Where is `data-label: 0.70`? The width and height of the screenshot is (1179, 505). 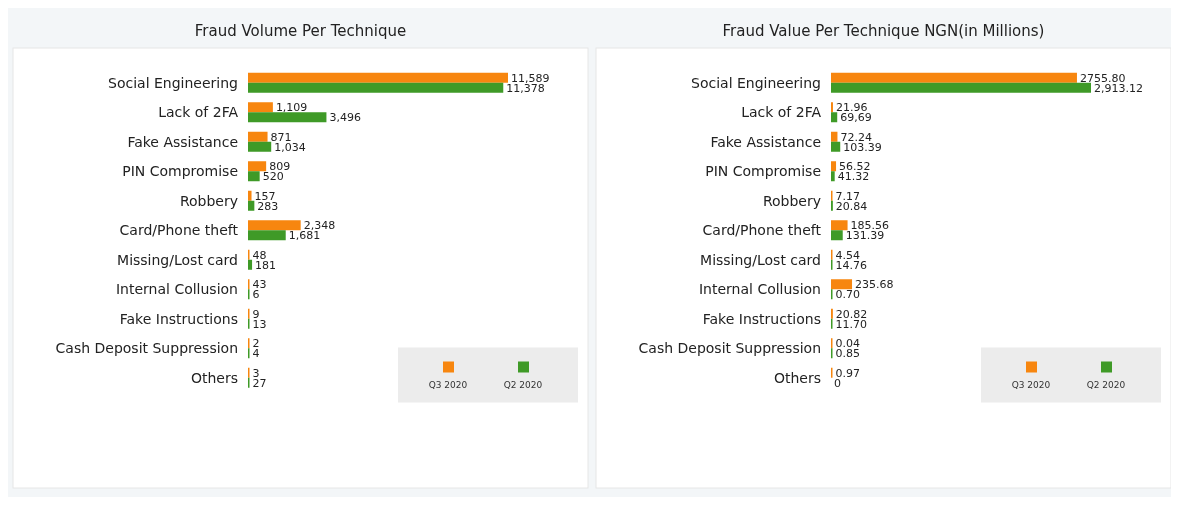 data-label: 0.70 is located at coordinates (847, 295).